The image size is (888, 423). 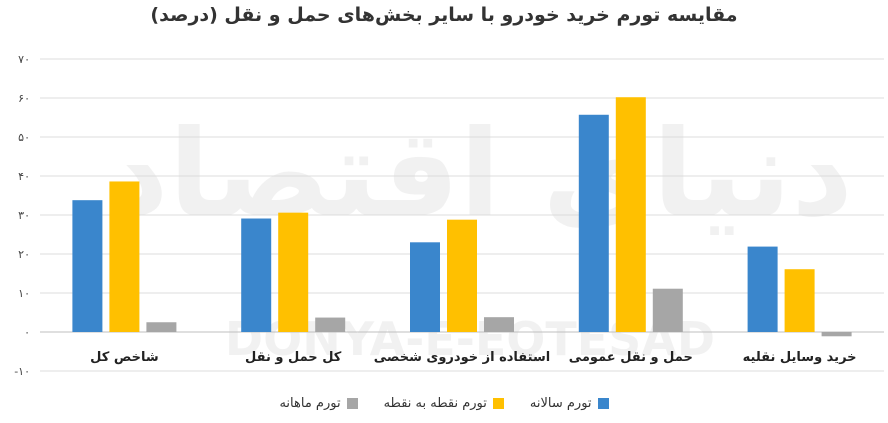 What do you see at coordinates (293, 357) in the screenshot?
I see `x-category-label: کل حمل و نقل` at bounding box center [293, 357].